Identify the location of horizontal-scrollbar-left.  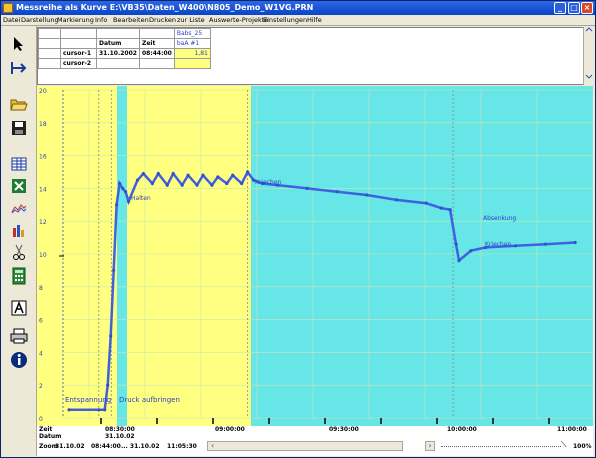
(305, 446).